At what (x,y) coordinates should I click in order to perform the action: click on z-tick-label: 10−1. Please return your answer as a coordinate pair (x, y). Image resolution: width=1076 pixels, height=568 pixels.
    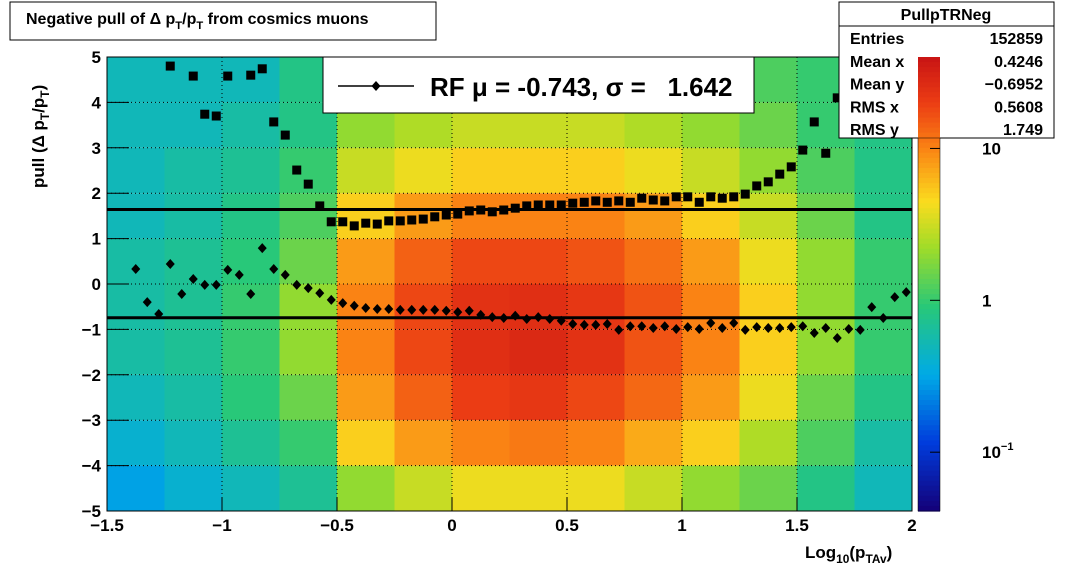
    Looking at the image, I should click on (997, 451).